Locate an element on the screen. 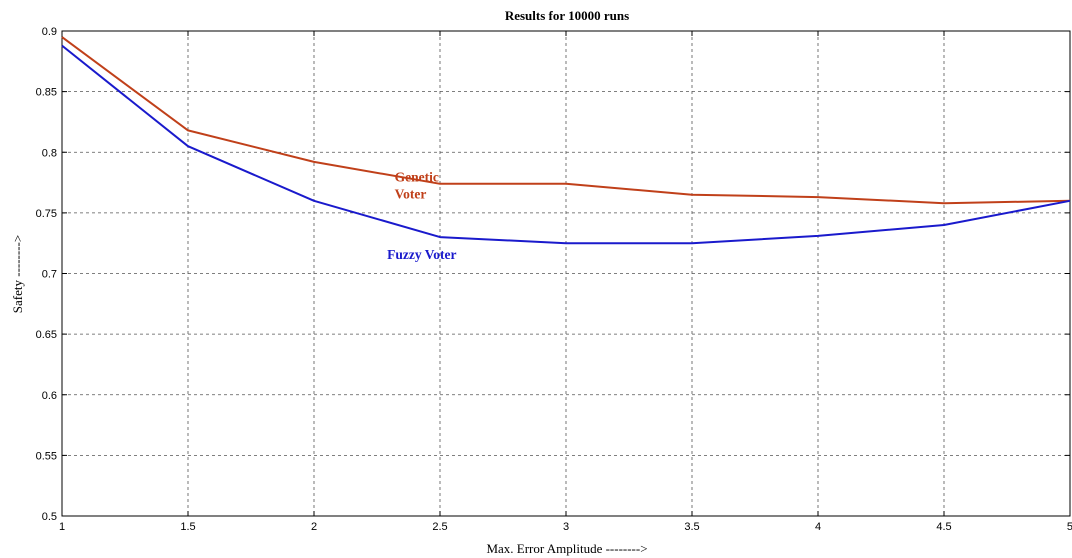 This screenshot has width=1072, height=558. x-tick-label: 4 is located at coordinates (818, 527).